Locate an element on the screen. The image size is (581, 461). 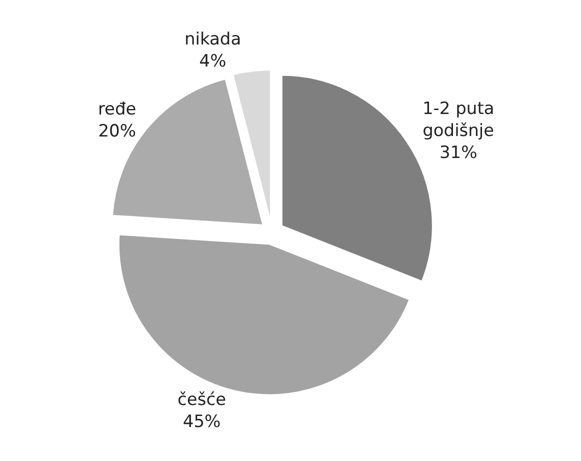
data-label: 31% is located at coordinates (458, 153).